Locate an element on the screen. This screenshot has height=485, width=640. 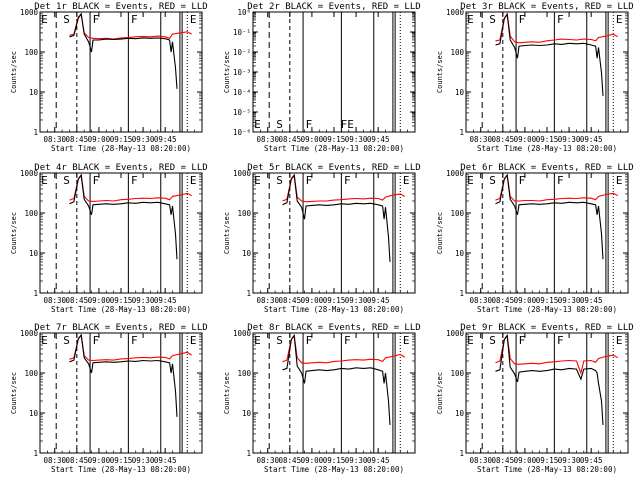
series-line-lld is located at coordinates (556, 354).